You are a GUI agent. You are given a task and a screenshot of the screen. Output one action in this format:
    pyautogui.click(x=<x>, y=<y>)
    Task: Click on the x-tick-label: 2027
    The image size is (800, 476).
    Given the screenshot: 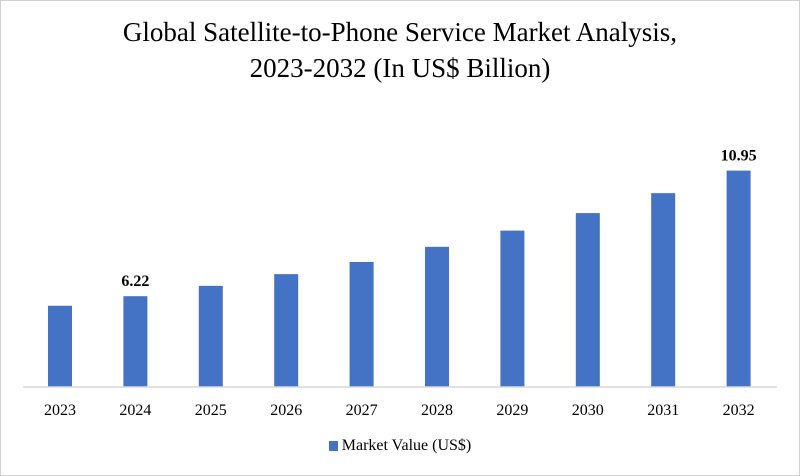 What is the action you would take?
    pyautogui.click(x=362, y=410)
    